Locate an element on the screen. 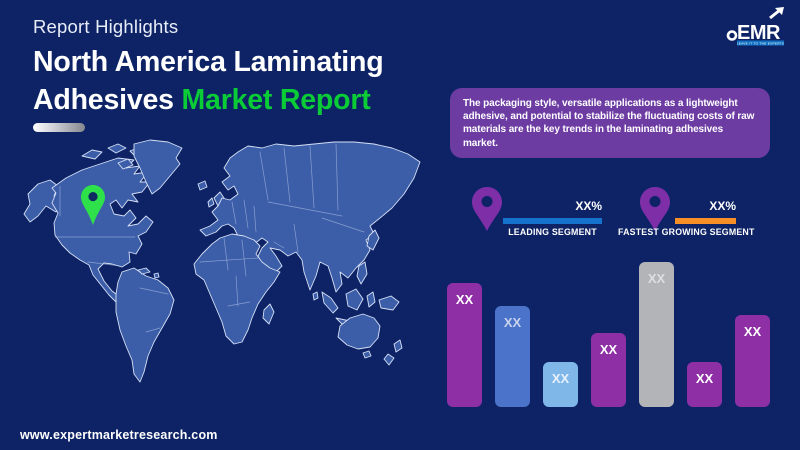 This screenshot has width=800, height=450. location-pin-north-america-icon is located at coordinates (93, 205).